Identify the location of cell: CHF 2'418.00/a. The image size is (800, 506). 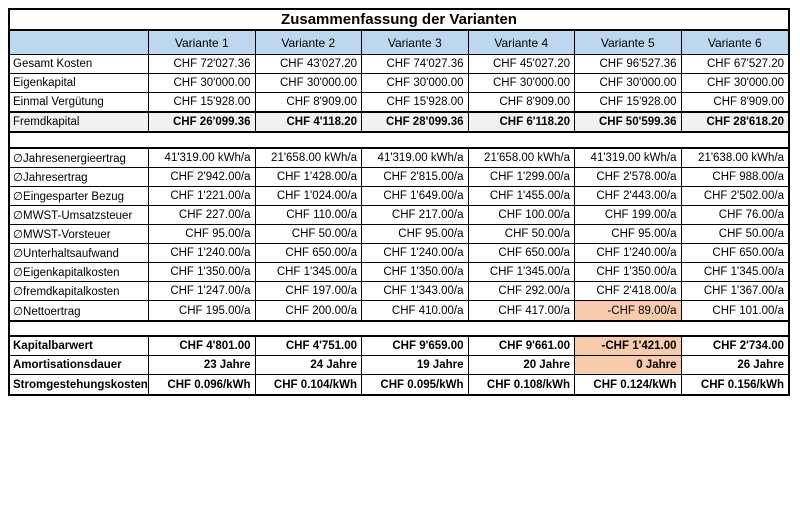
(628, 291).